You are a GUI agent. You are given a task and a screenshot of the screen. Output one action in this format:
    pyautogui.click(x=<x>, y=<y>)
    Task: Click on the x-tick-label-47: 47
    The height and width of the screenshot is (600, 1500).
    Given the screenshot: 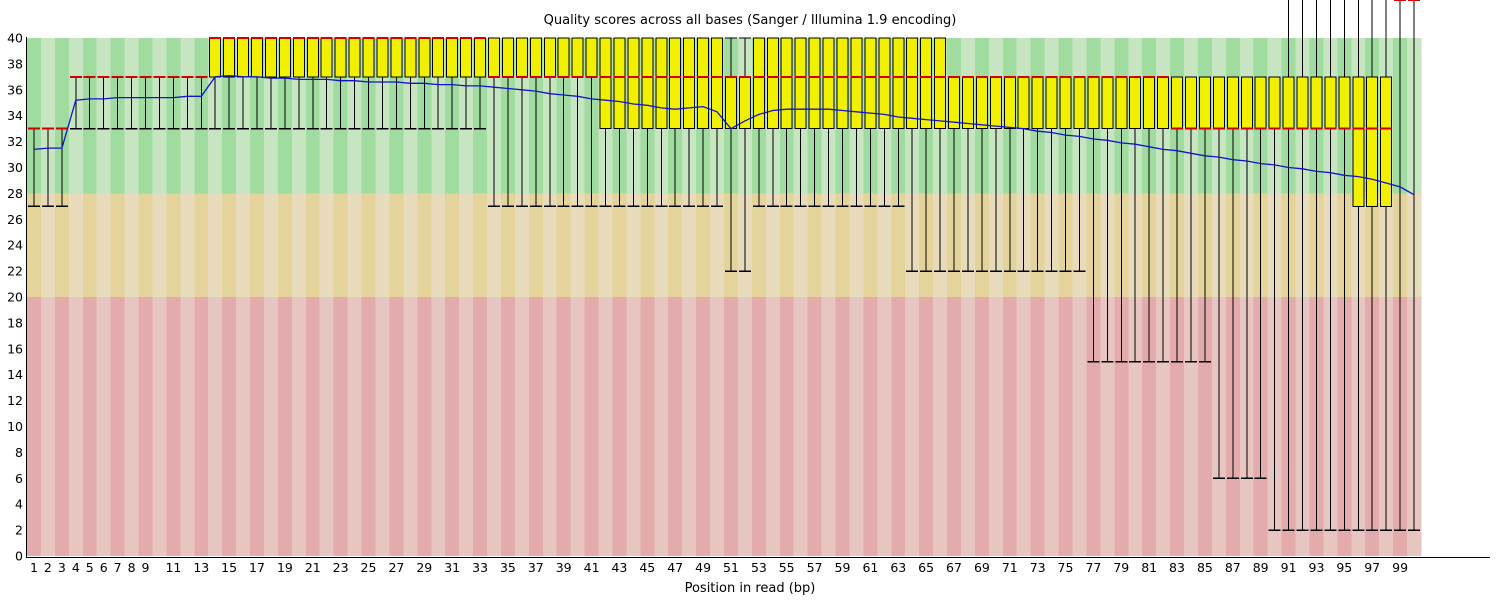 What is the action you would take?
    pyautogui.click(x=675, y=567)
    